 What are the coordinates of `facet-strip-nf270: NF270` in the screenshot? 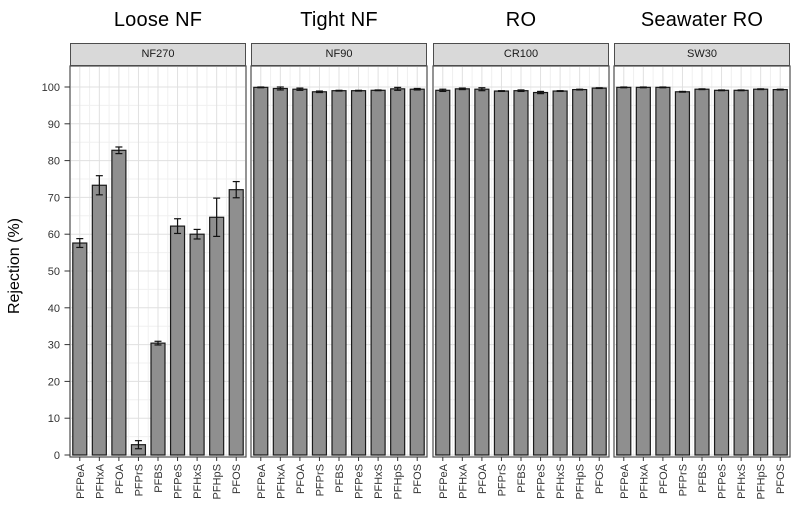 It's located at (158, 54).